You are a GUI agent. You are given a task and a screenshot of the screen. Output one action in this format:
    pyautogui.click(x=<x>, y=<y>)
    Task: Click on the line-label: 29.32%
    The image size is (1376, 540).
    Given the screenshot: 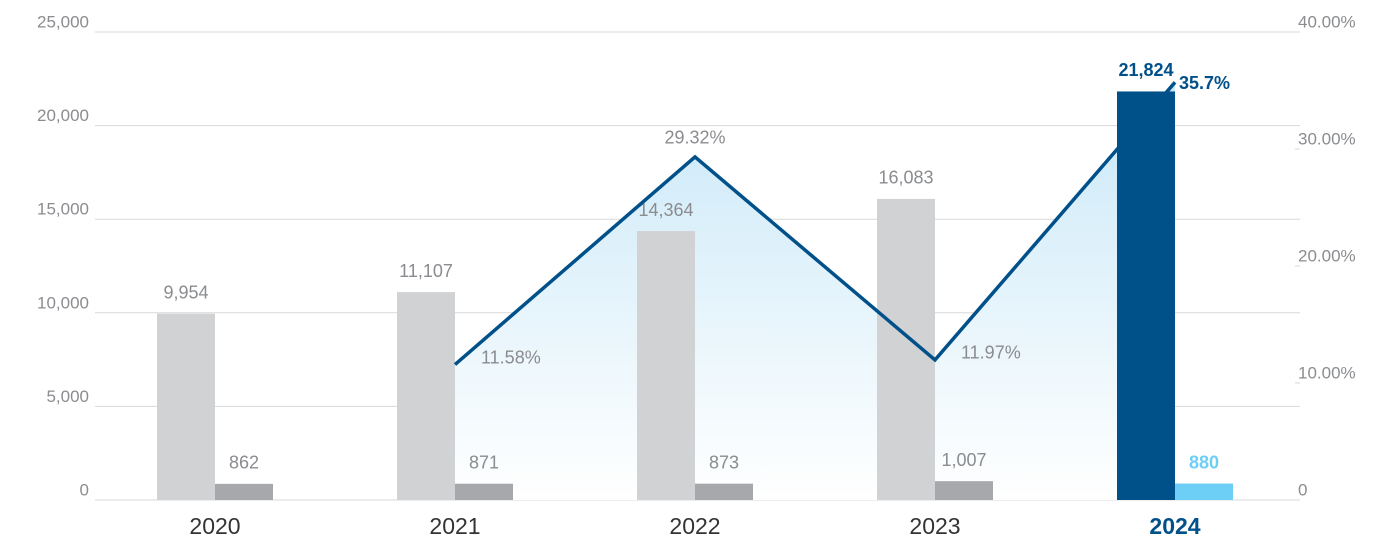 What is the action you would take?
    pyautogui.click(x=694, y=138)
    